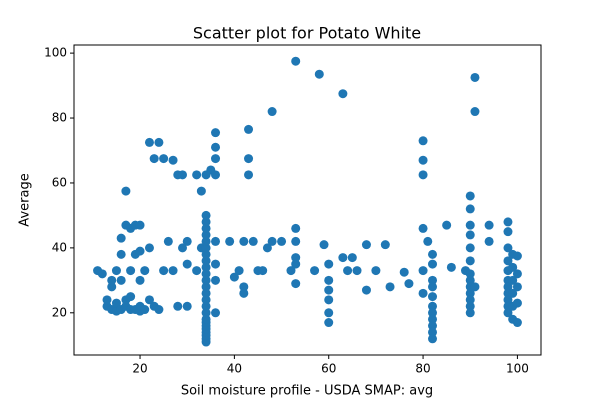 The width and height of the screenshot is (600, 400). What do you see at coordinates (234, 369) in the screenshot?
I see `x-tick-label: 40` at bounding box center [234, 369].